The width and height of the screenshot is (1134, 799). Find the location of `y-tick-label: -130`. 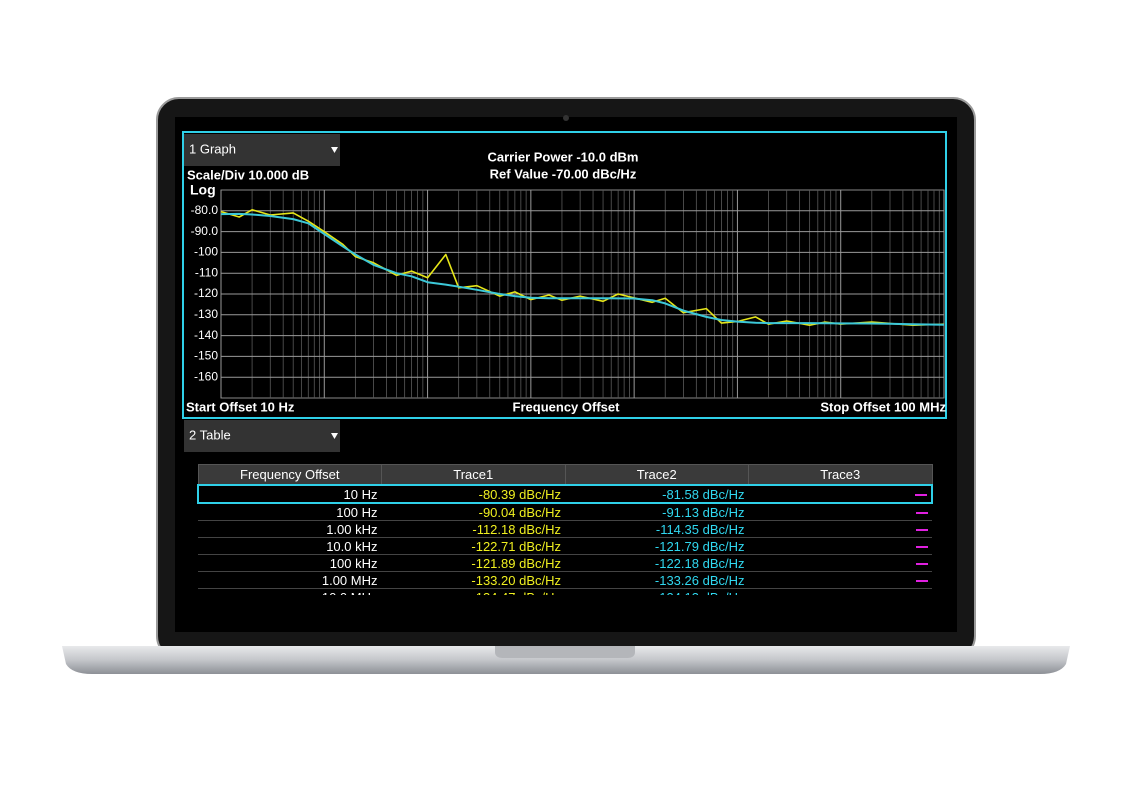

y-tick-label: -130 is located at coordinates (206, 314).